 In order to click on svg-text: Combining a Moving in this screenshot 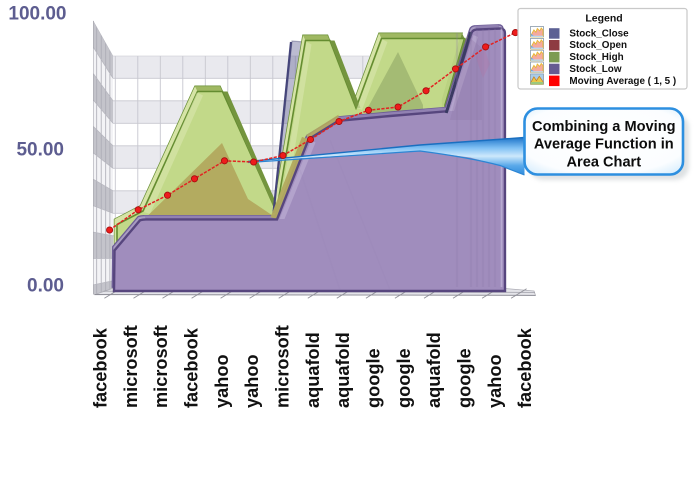, I will do `click(604, 127)`.